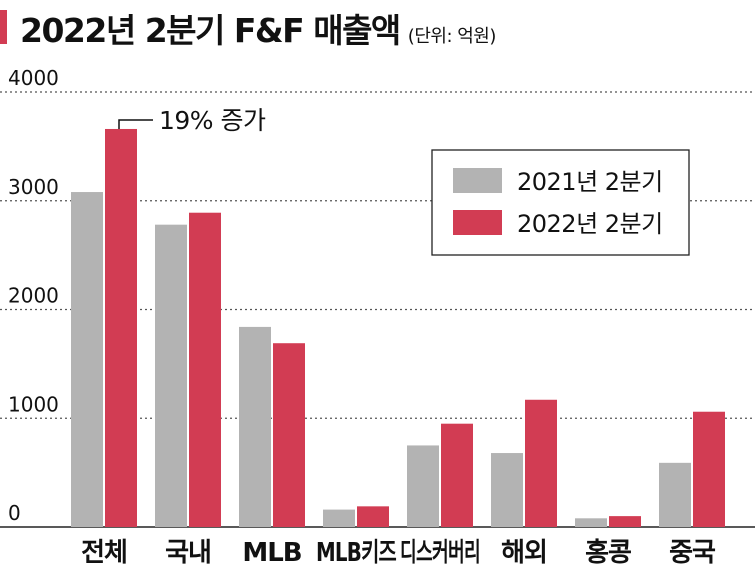  I want to click on x-tick-label: 국내, so click(188, 553).